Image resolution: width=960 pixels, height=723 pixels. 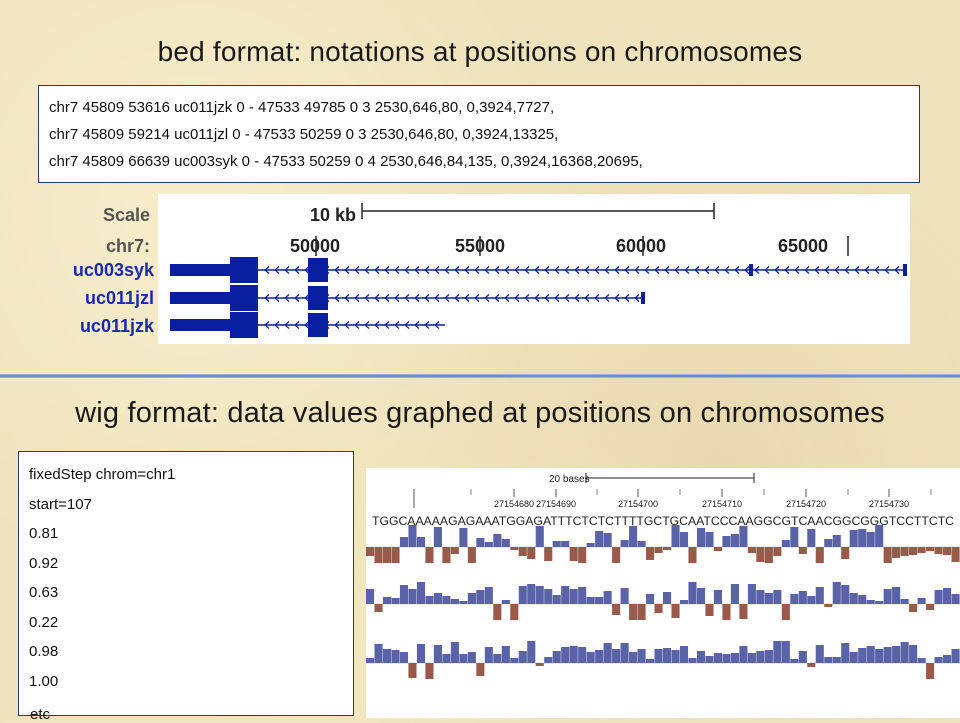 I want to click on track-label-uc011jzk: uc011jzk, so click(x=117, y=326).